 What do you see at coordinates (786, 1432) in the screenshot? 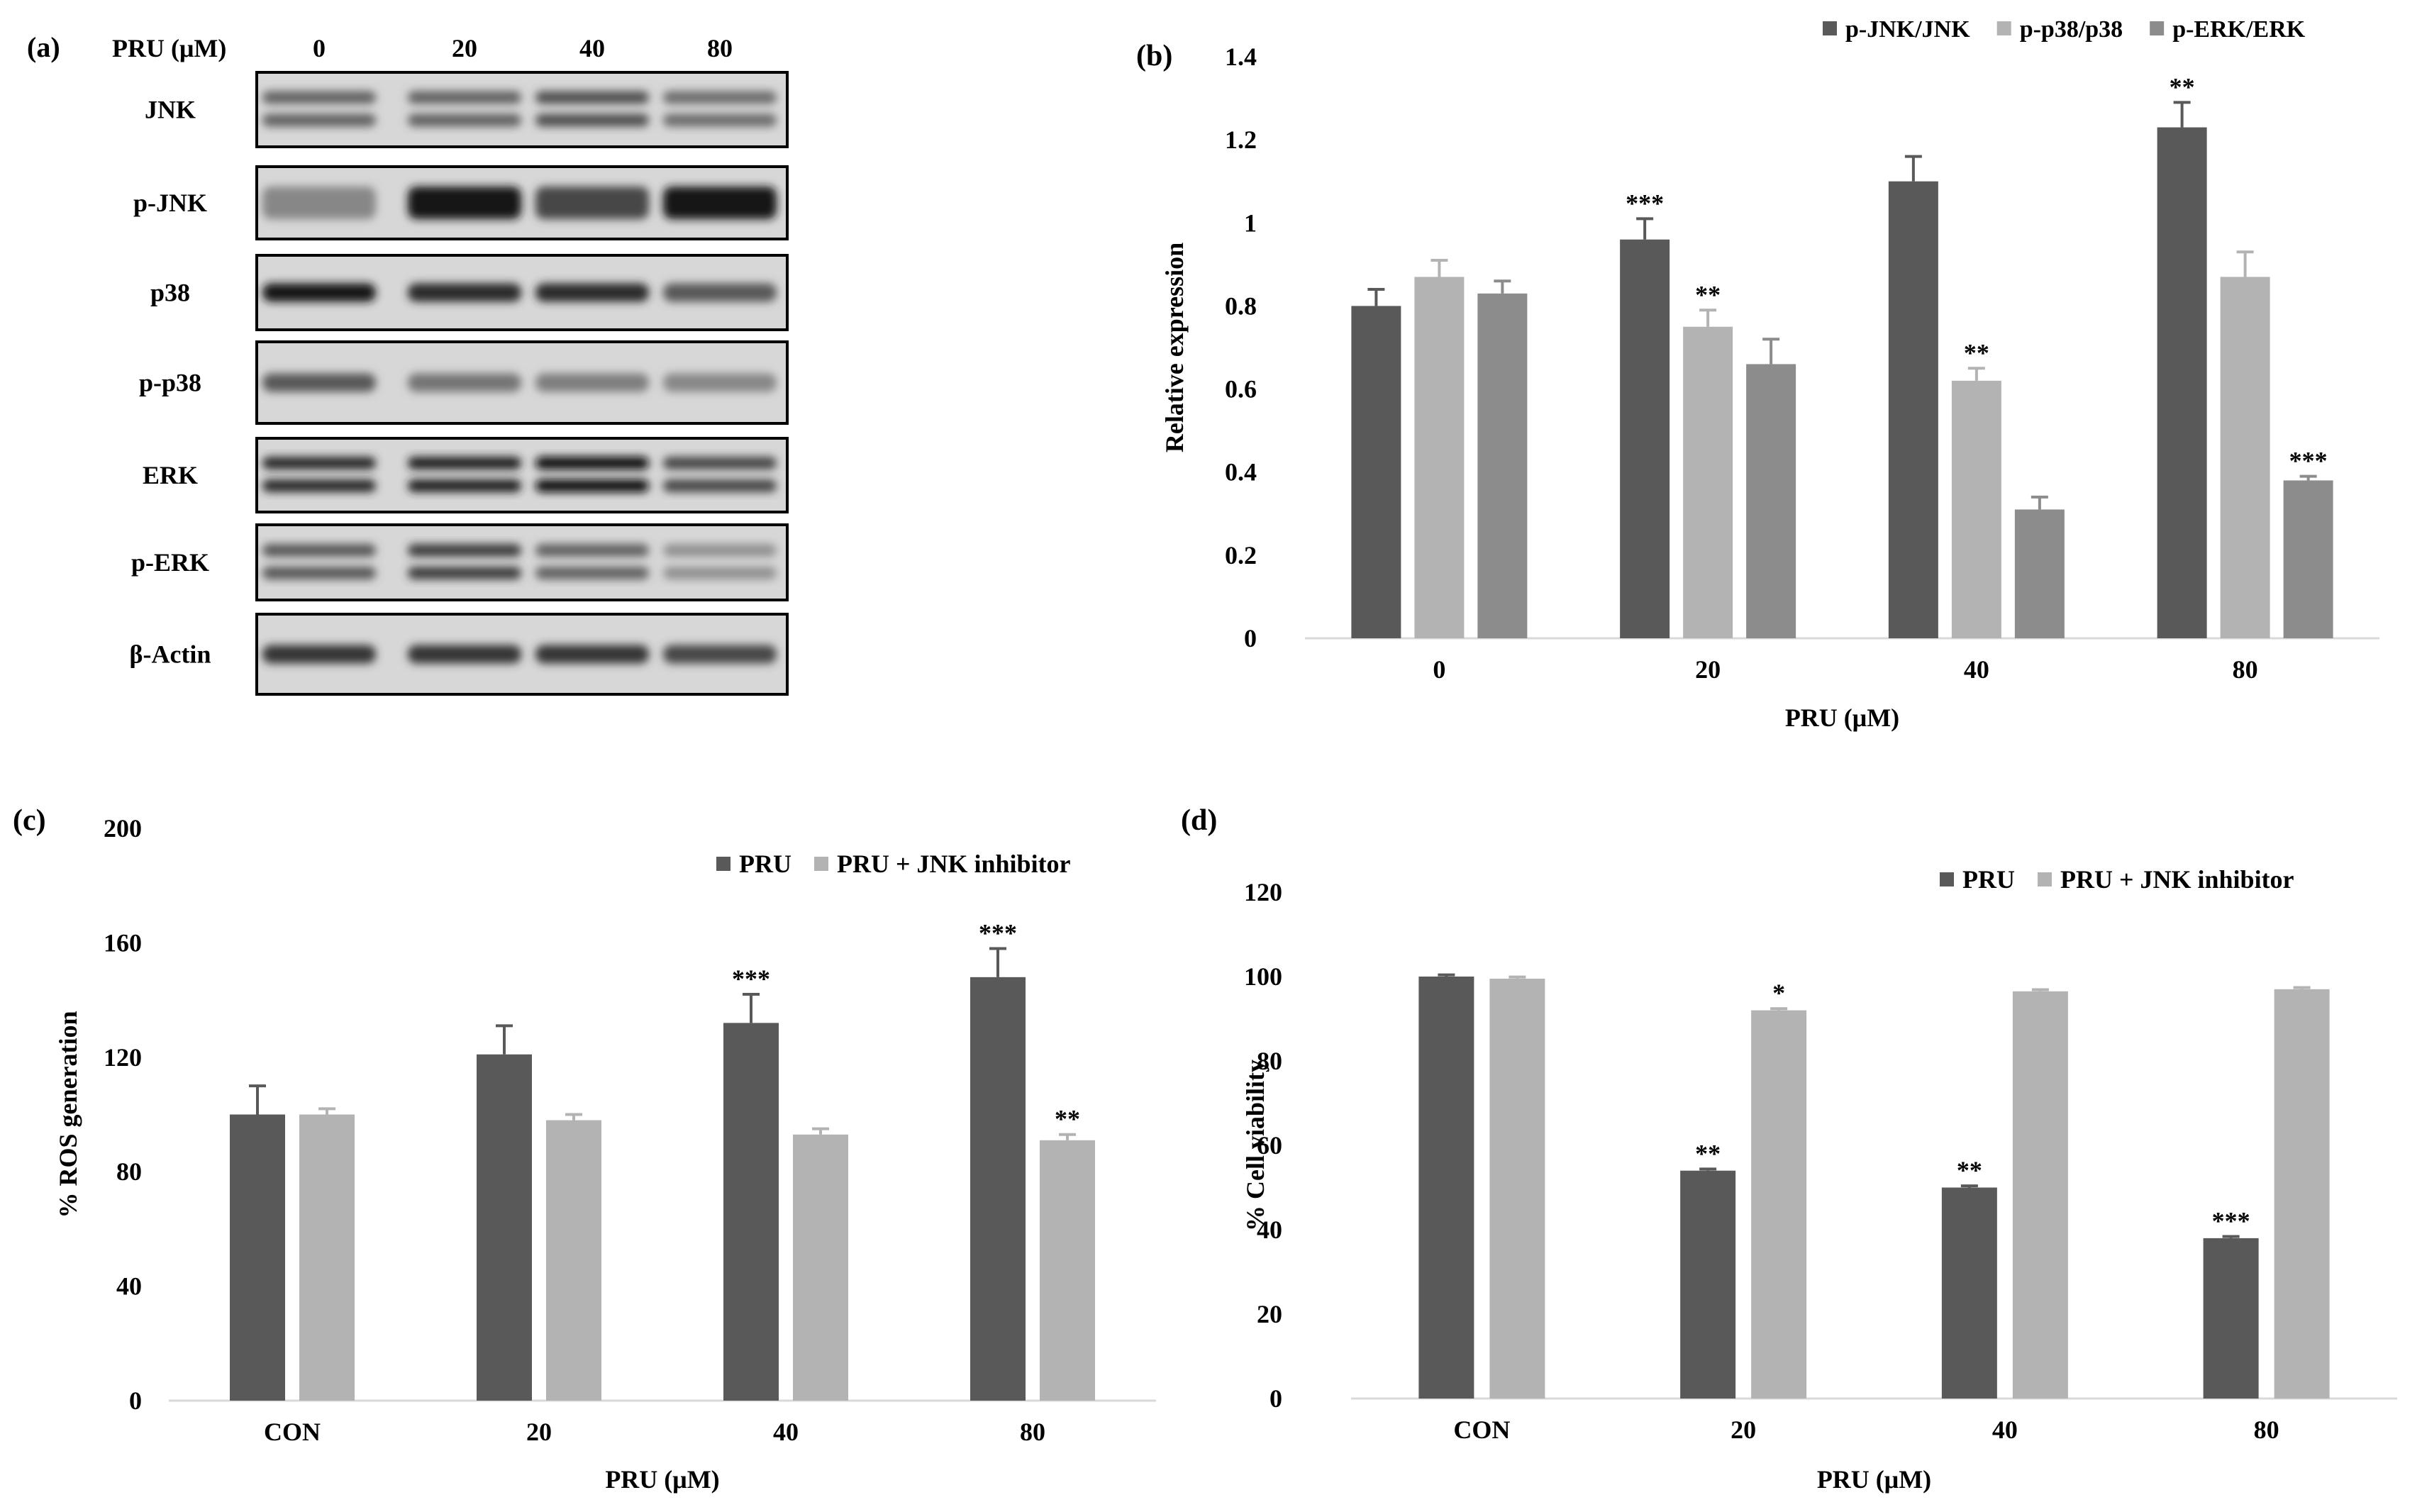
I see `x-tick-label-40: 40` at bounding box center [786, 1432].